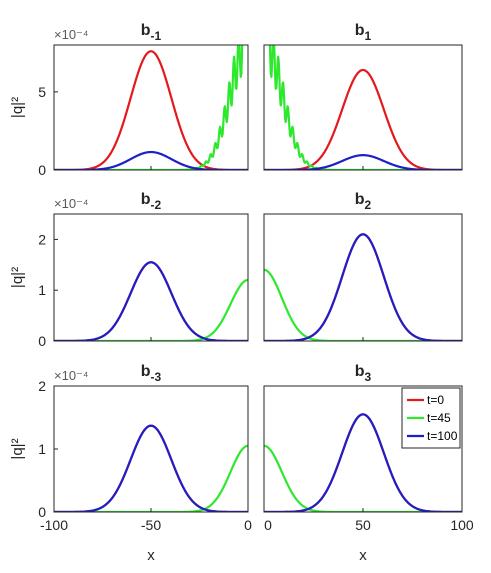  Describe the element at coordinates (42, 92) in the screenshot. I see `y-tick-label: 5` at that location.